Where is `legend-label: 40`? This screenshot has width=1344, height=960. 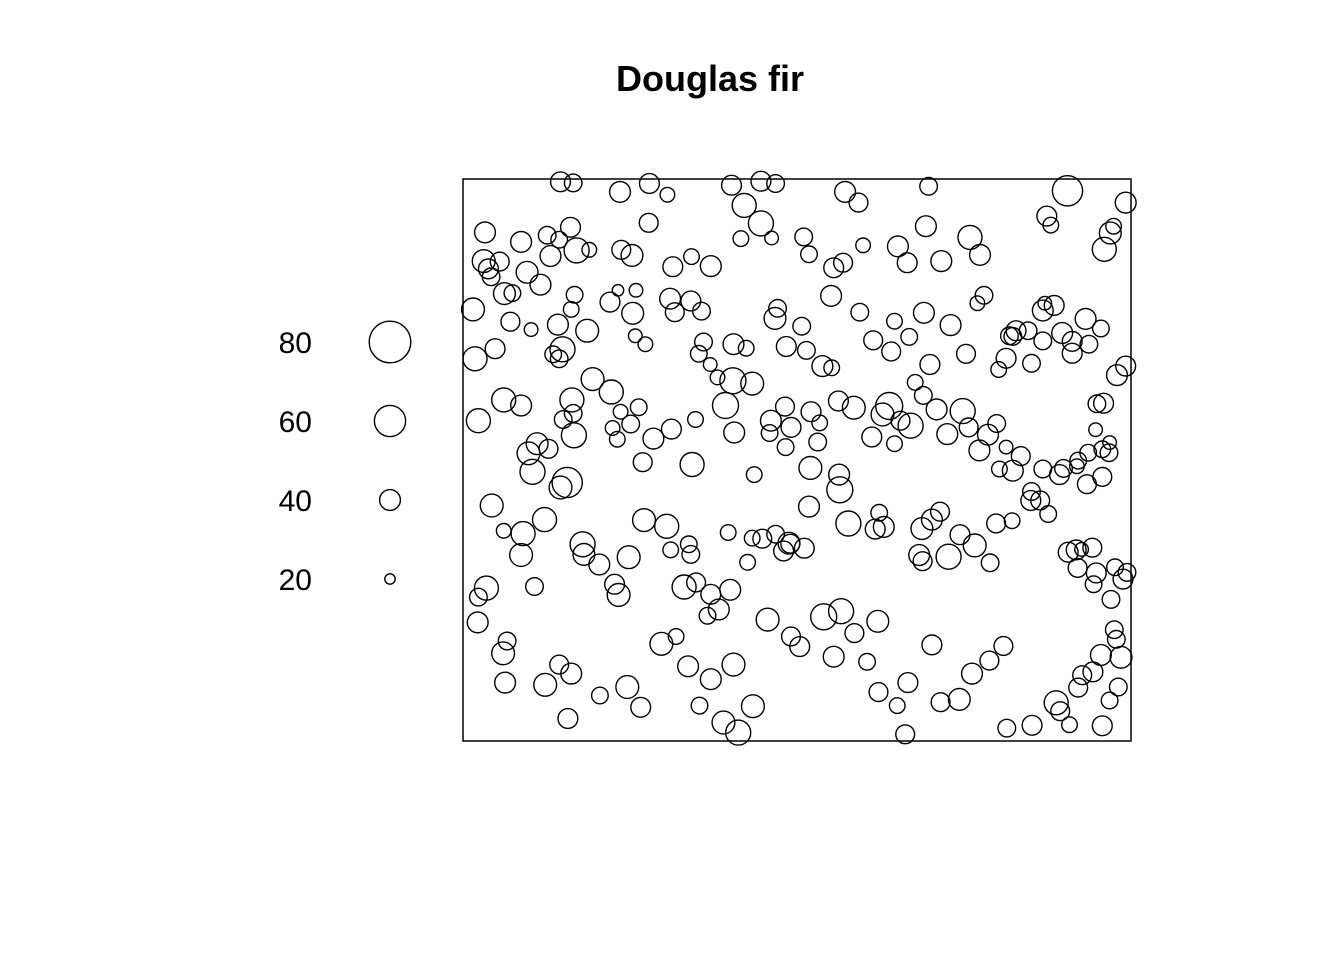 legend-label: 40 is located at coordinates (295, 501).